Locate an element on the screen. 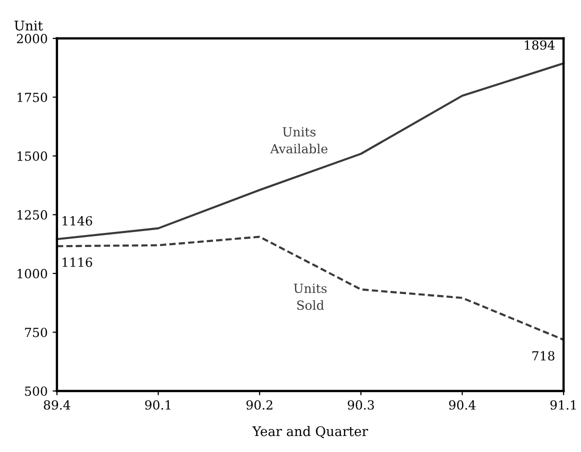 Image resolution: width=581 pixels, height=452 pixels. x-tick-label: 90.3 is located at coordinates (361, 405).